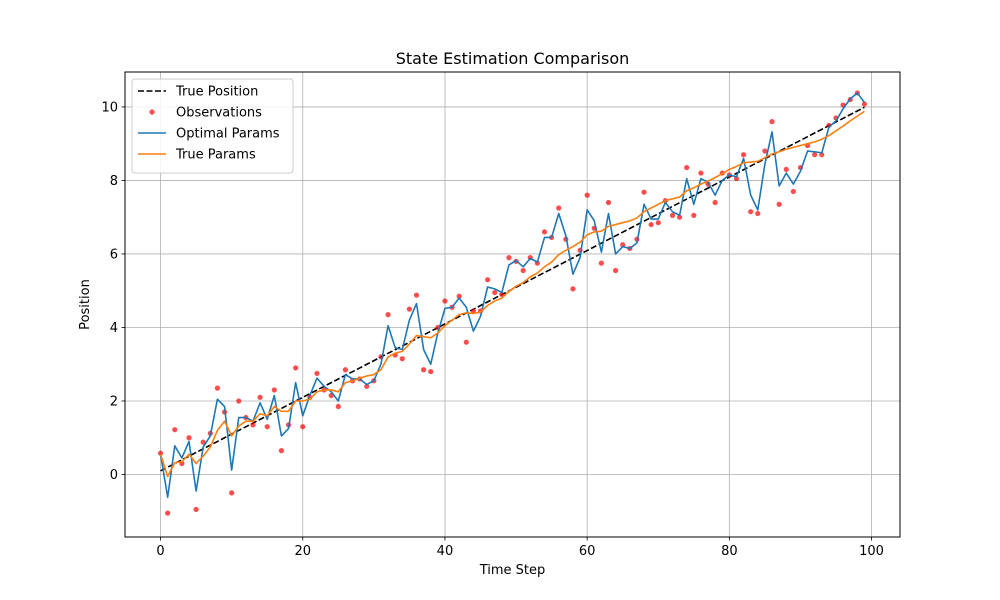 The height and width of the screenshot is (600, 1000). Describe the element at coordinates (85, 304) in the screenshot. I see `y-axis-label: Position` at that location.